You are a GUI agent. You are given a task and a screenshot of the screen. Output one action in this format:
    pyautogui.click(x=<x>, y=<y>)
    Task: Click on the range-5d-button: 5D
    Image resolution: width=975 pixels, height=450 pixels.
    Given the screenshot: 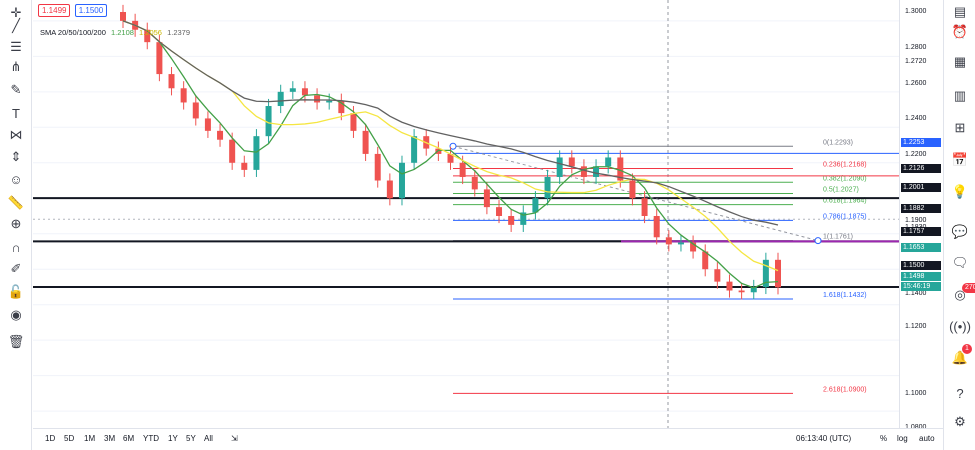 What is the action you would take?
    pyautogui.click(x=69, y=438)
    